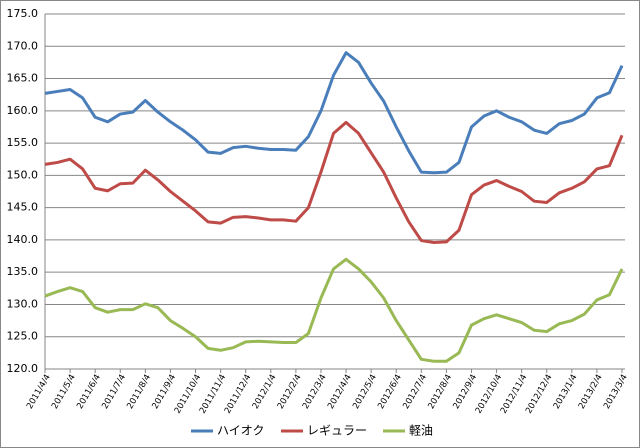  Describe the element at coordinates (23, 78) in the screenshot. I see `y-tick-label: 165.0` at that location.